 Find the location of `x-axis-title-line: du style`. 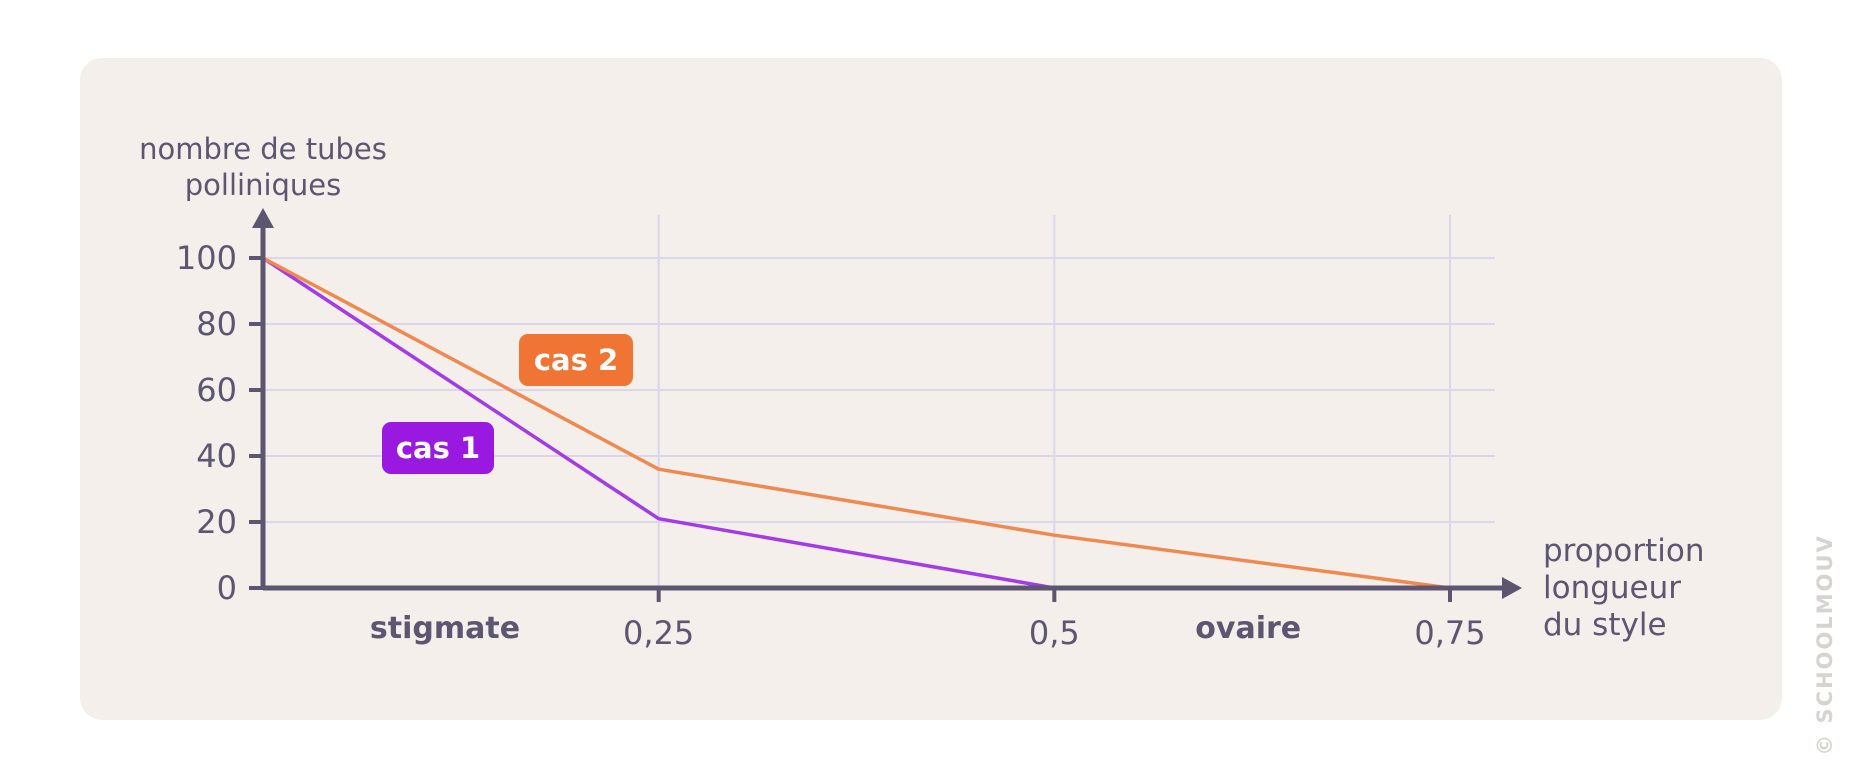

x-axis-title-line: du style is located at coordinates (1605, 625).